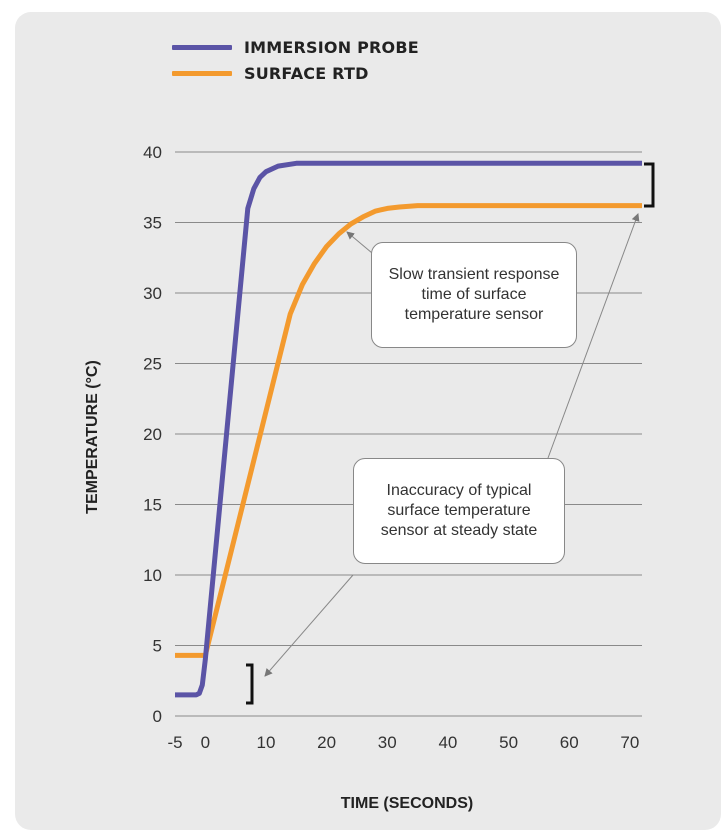 Image resolution: width=724 pixels, height=830 pixels. Describe the element at coordinates (331, 47) in the screenshot. I see `legend-label-immersion-probe: IMMERSION PROBE` at that location.